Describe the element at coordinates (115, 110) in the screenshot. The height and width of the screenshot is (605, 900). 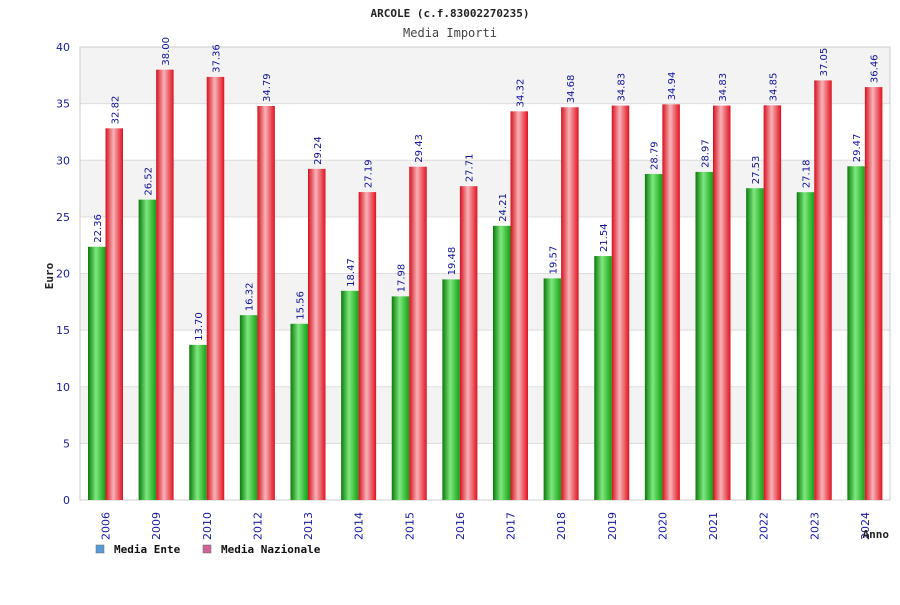
I see `data-label-media-nazionale: 32.82` at that location.